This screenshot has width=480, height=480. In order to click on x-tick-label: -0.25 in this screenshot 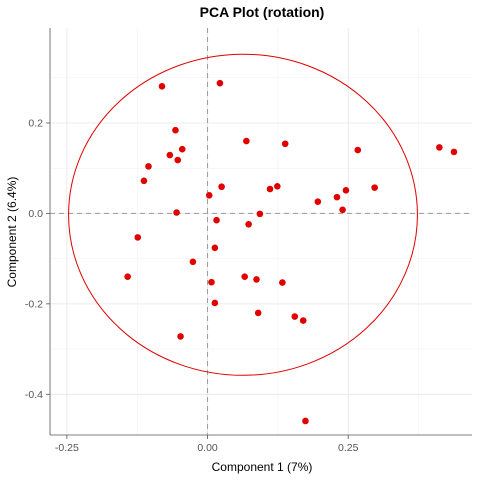, I will do `click(67, 448)`.